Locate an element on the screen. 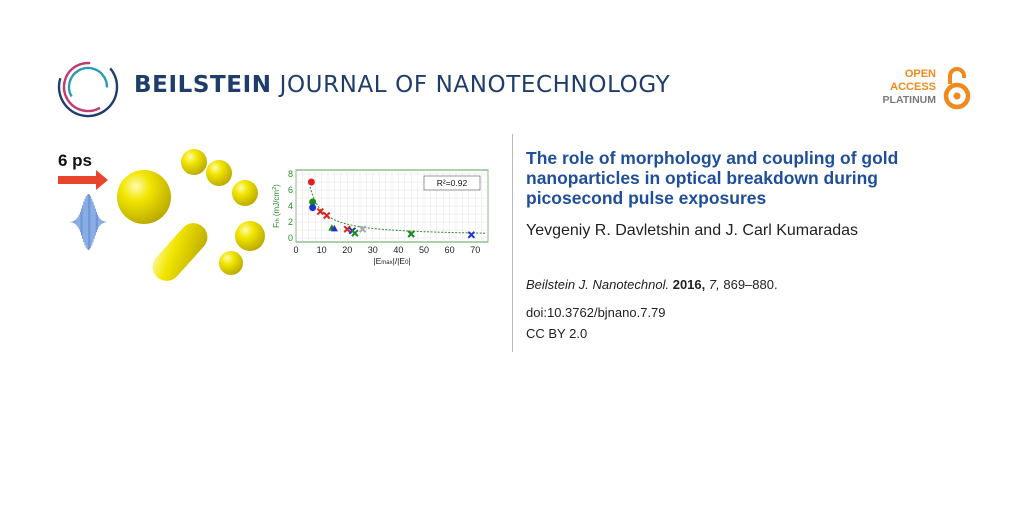 This screenshot has height=512, width=1024. oa-line-2: ACCESS is located at coordinates (913, 87).